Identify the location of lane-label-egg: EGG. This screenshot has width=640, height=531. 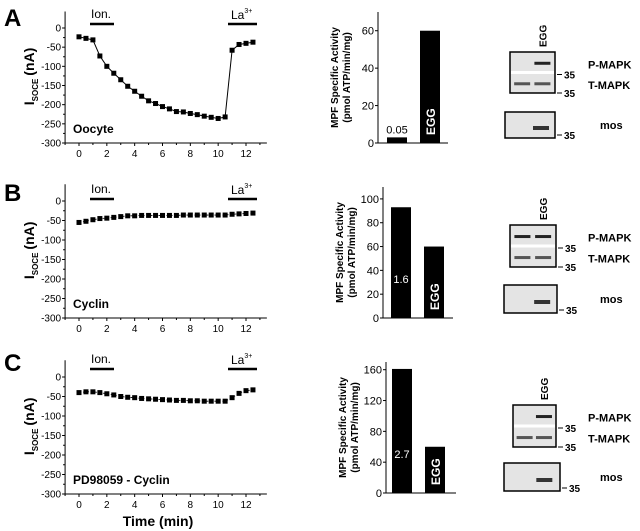
(543, 36).